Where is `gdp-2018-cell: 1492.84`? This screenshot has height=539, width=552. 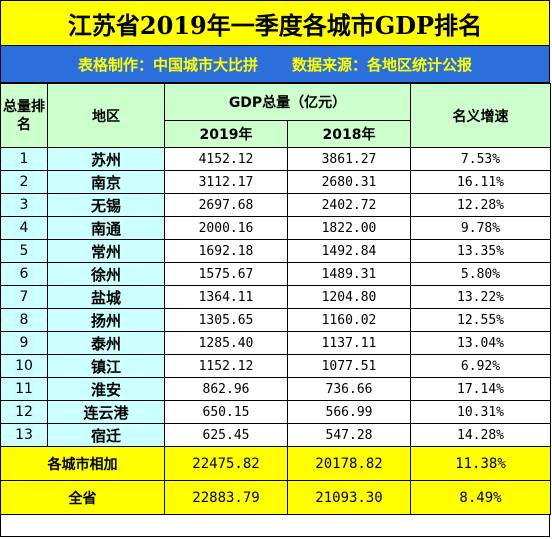 gdp-2018-cell: 1492.84 is located at coordinates (349, 251).